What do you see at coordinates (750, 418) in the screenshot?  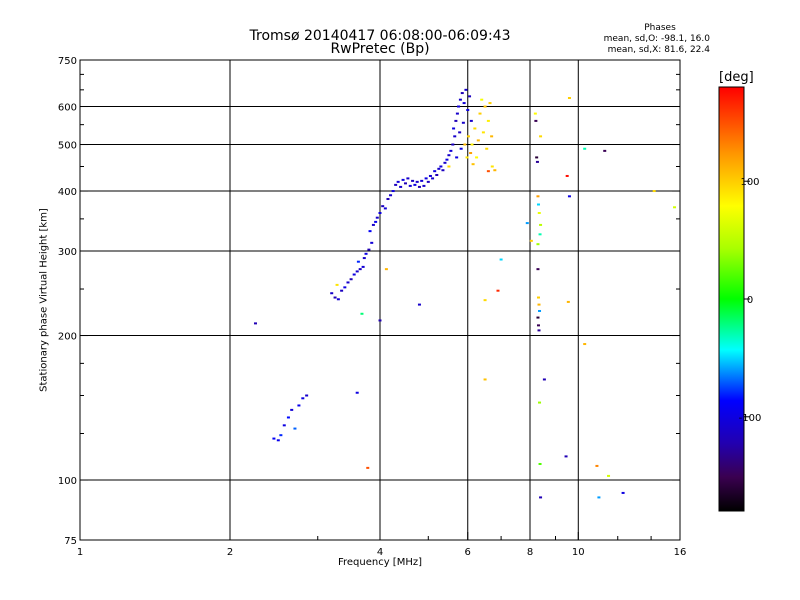 I see `colorbar-tick-label: -100` at bounding box center [750, 418].